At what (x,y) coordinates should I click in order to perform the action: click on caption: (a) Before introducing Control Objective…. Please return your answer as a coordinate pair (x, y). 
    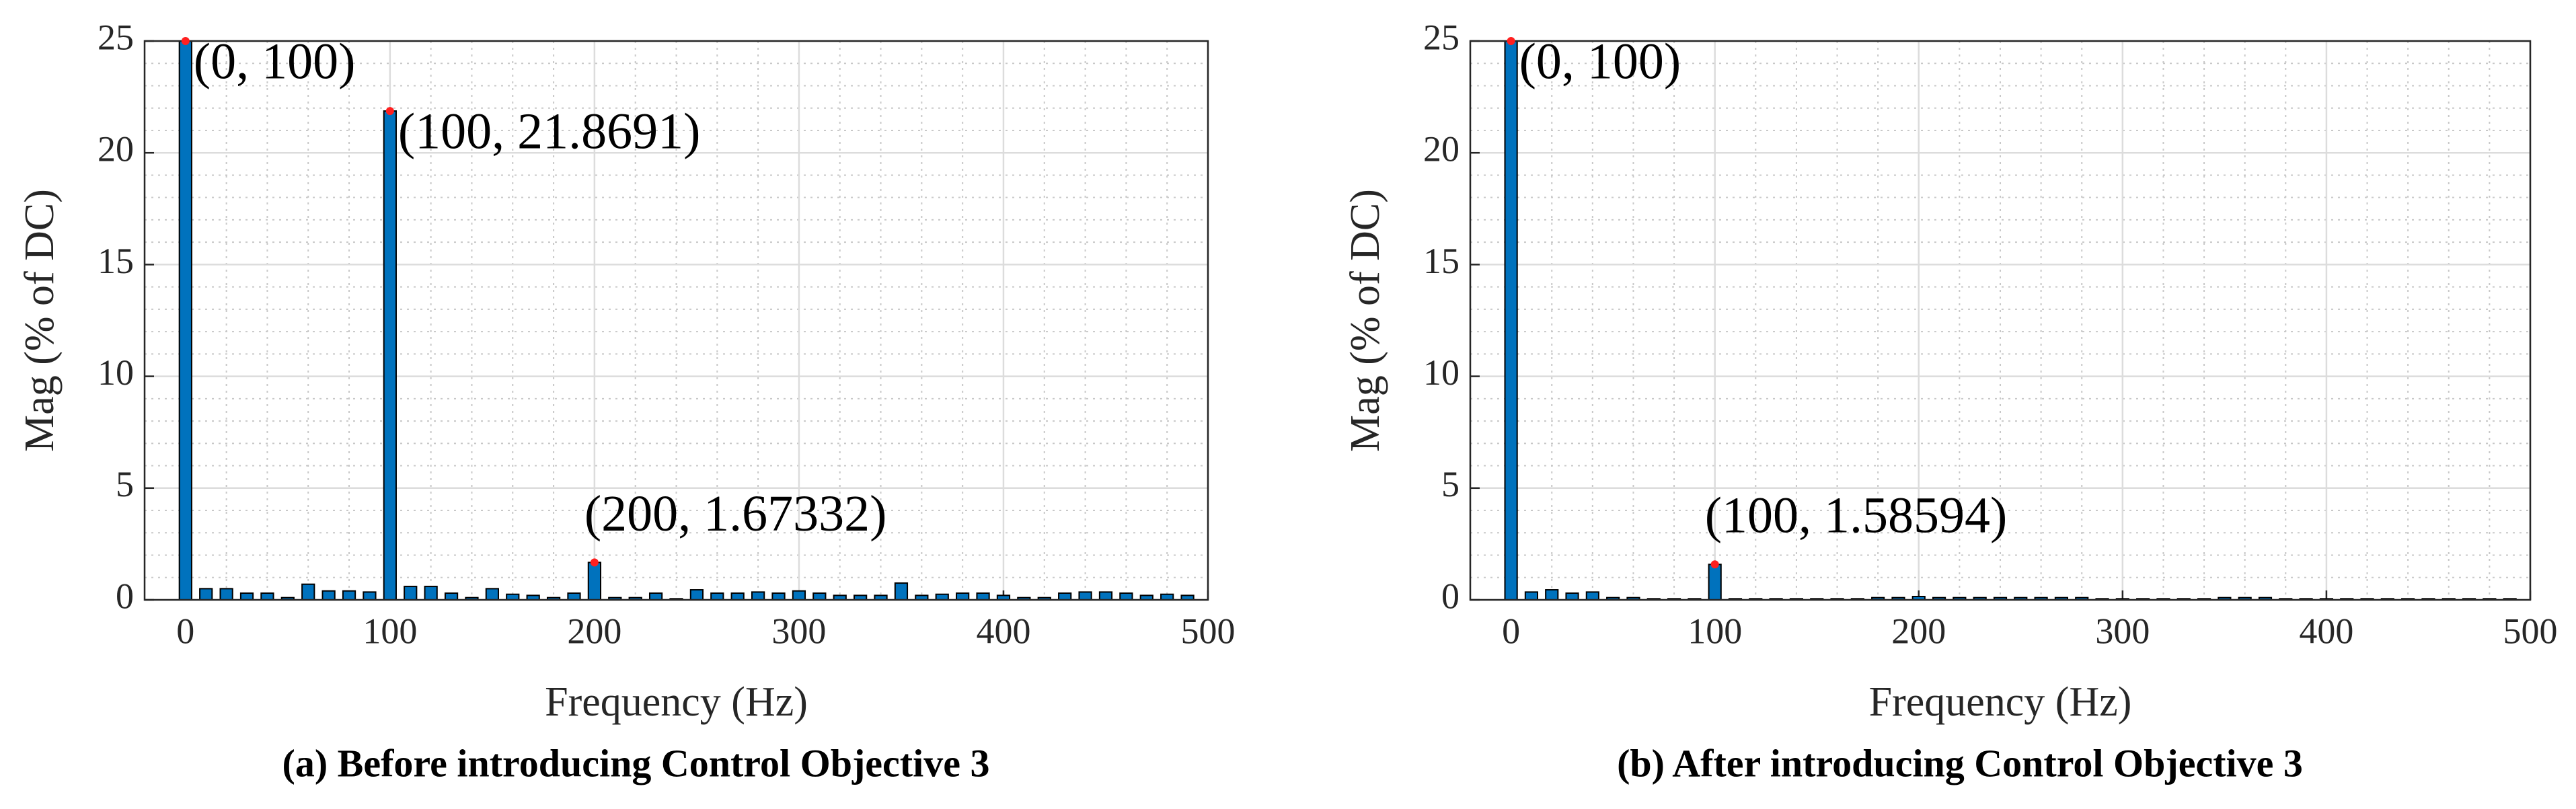
    Looking at the image, I should click on (636, 763).